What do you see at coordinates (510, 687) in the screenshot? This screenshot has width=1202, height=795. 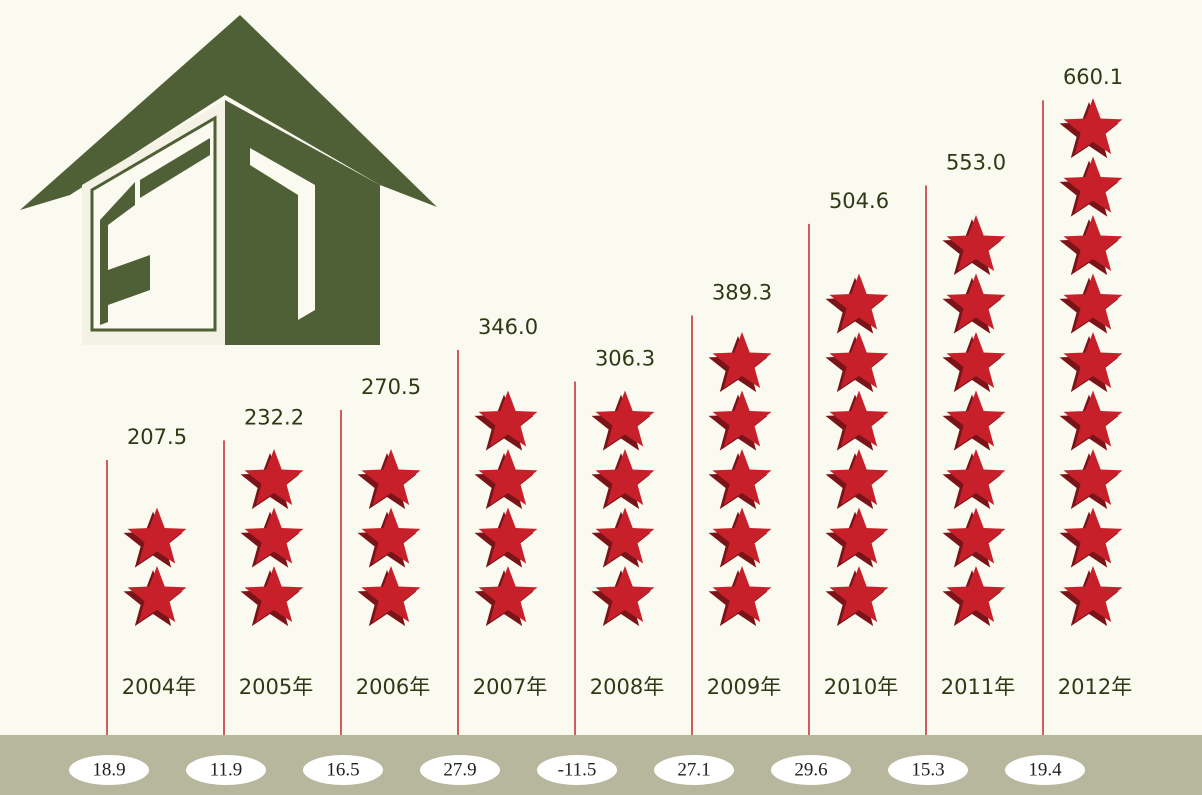 I see `year-label: 2007年` at bounding box center [510, 687].